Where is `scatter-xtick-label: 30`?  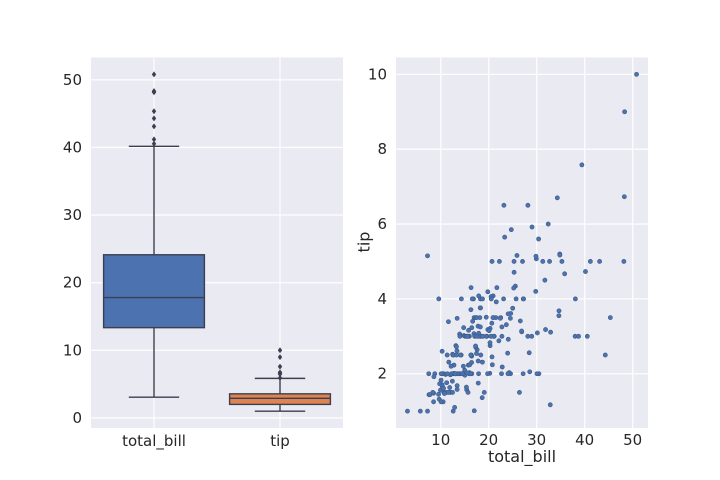
scatter-xtick-label: 30 is located at coordinates (536, 440).